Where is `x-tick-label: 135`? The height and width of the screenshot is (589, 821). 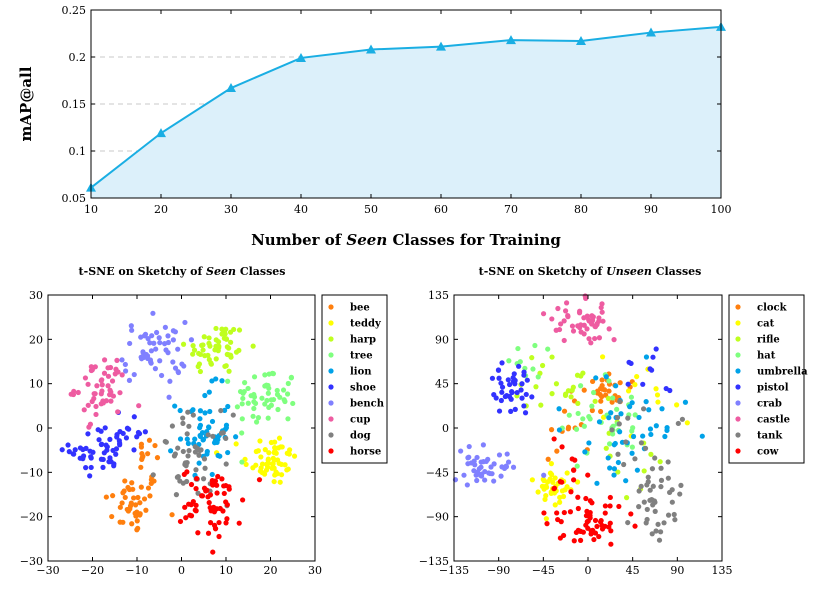 x-tick-label: 135 is located at coordinates (722, 570).